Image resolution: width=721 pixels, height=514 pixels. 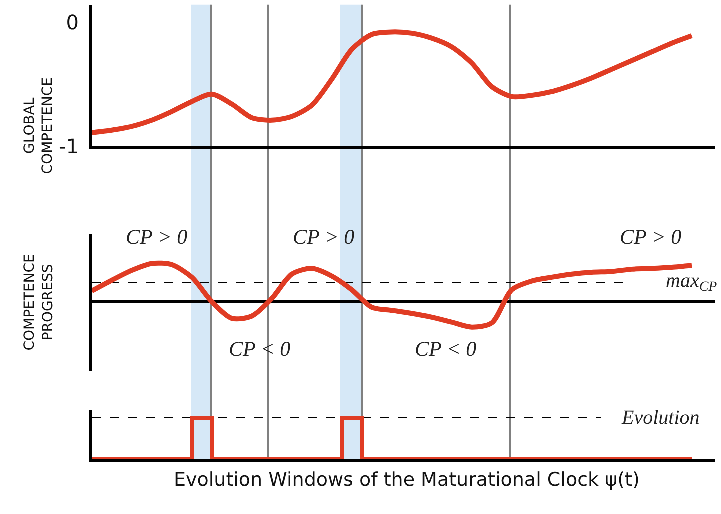 I want to click on y-axis-title: COMPETENCE PROGRESS, so click(x=39, y=302).